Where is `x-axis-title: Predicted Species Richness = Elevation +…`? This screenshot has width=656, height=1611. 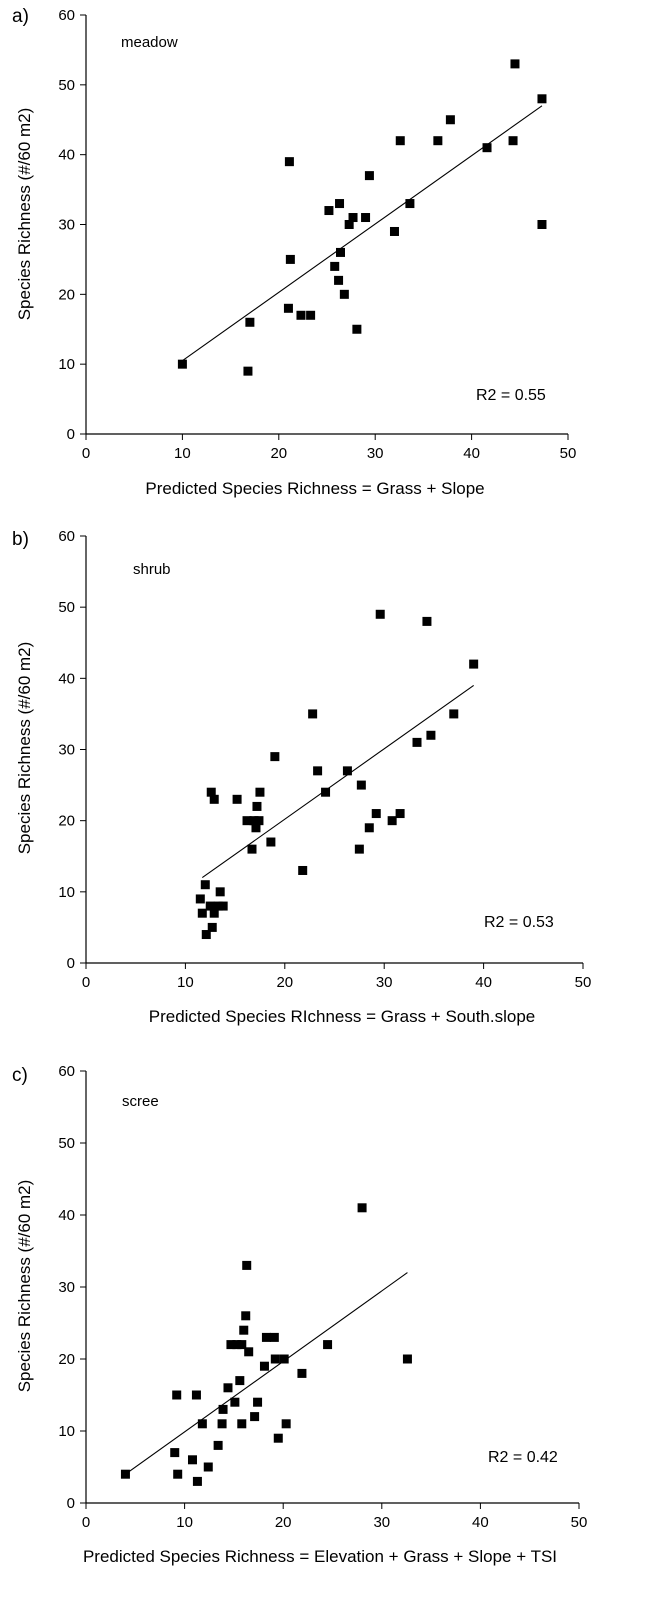 x-axis-title: Predicted Species Richness = Elevation +… is located at coordinates (320, 1556).